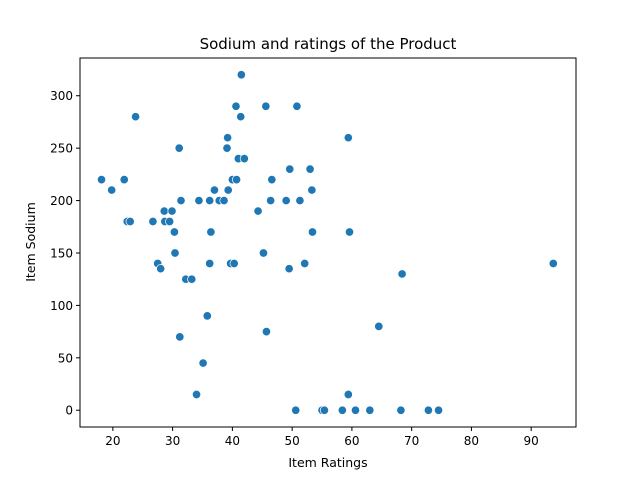  What do you see at coordinates (61, 253) in the screenshot?
I see `y-tick-label: 150` at bounding box center [61, 253].